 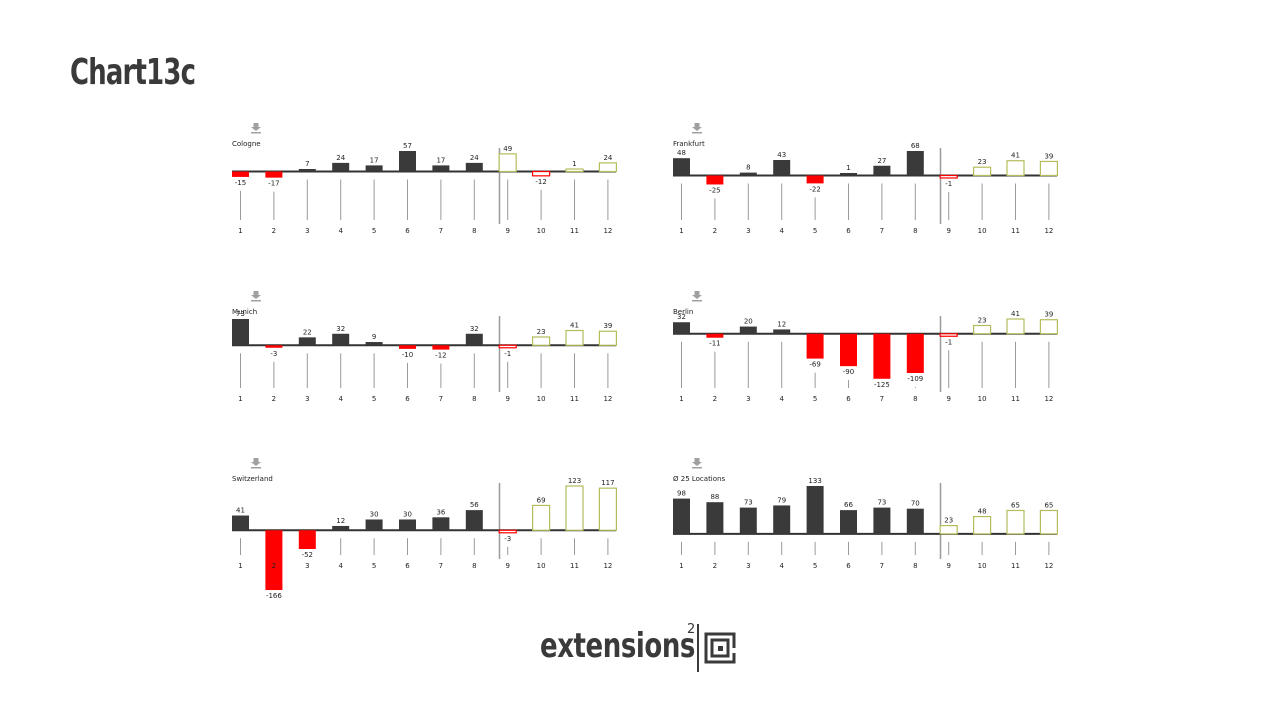 I want to click on data-label: 23, so click(x=982, y=320).